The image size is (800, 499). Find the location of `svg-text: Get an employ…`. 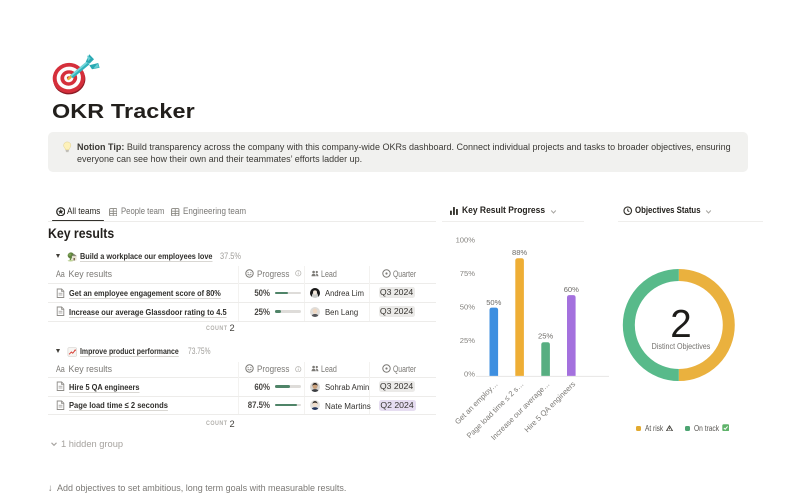

svg-text: Get an employ… is located at coordinates (476, 403).